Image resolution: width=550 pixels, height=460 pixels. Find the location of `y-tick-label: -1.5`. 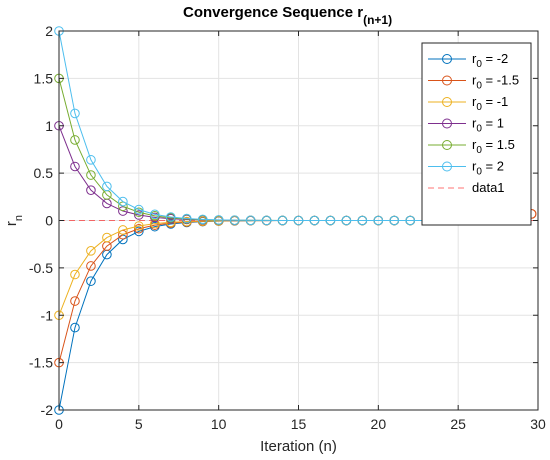

y-tick-label: -1.5 is located at coordinates (41, 363).